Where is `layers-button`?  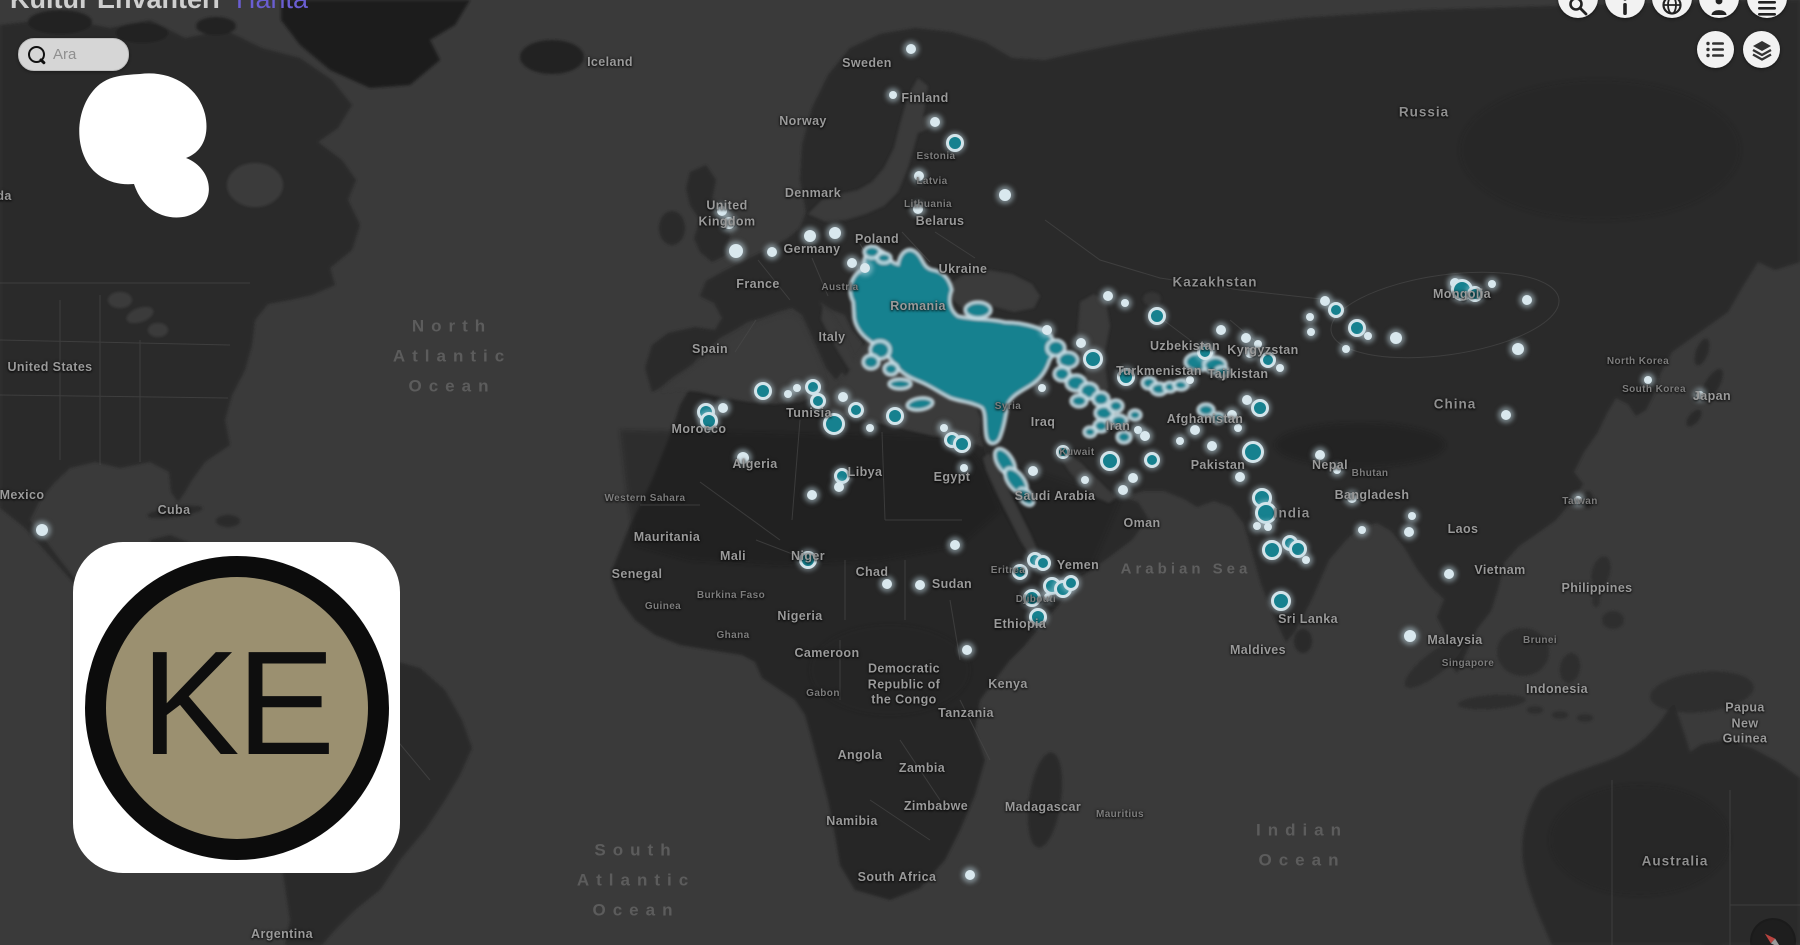
layers-button is located at coordinates (1761, 49).